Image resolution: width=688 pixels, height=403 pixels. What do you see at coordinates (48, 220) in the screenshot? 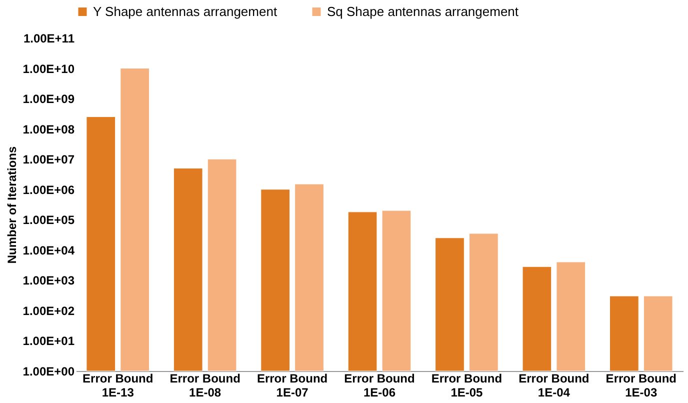
I see `y-tick-label: 1.00E+05` at bounding box center [48, 220].